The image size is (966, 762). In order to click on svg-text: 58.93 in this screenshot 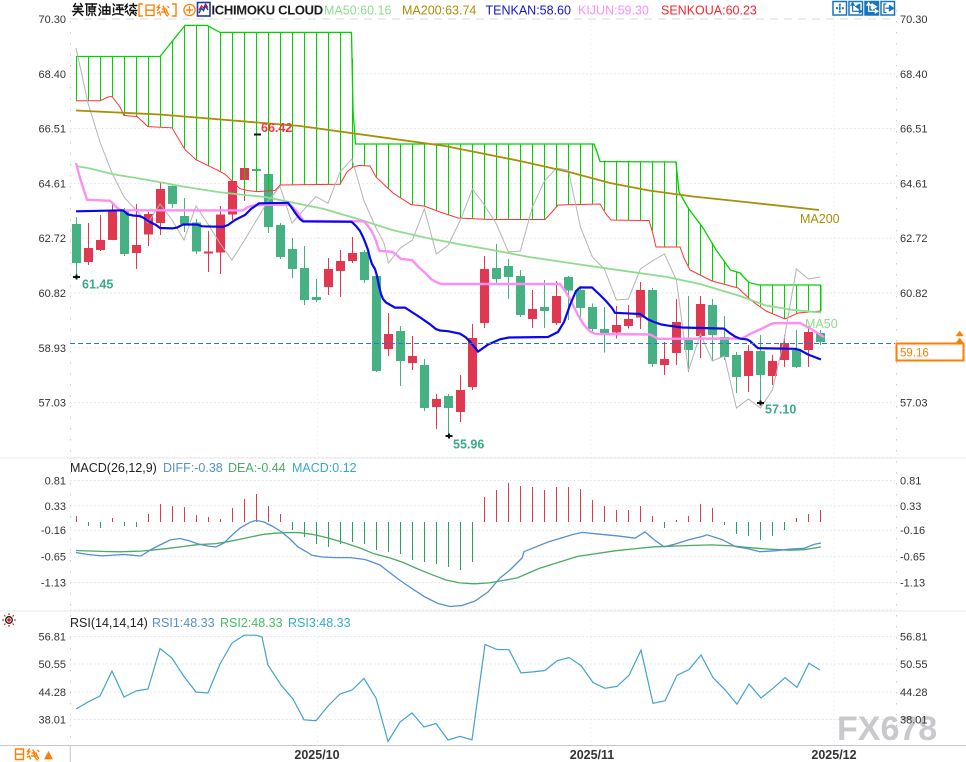, I will do `click(52, 349)`.